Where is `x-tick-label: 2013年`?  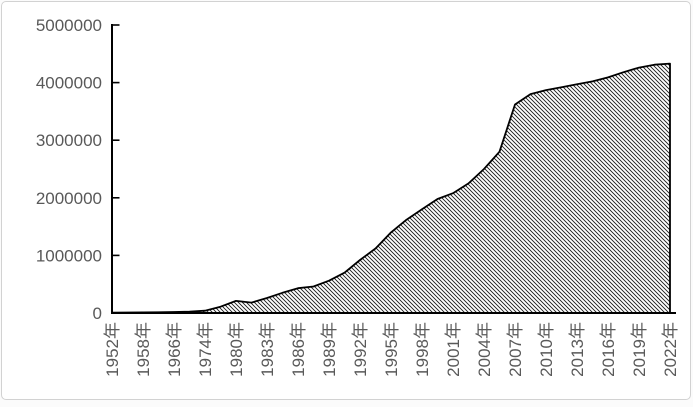 x-tick-label: 2013年 is located at coordinates (577, 349).